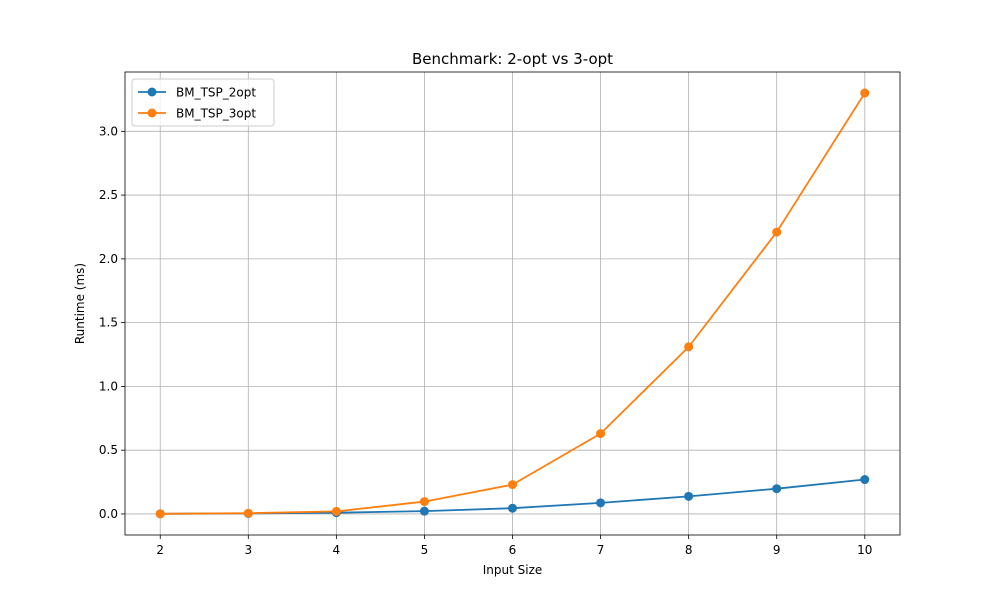 This screenshot has width=1000, height=600. I want to click on x-axis-ticks: 2 3 4 5 6 7 8 9 10, so click(514, 546).